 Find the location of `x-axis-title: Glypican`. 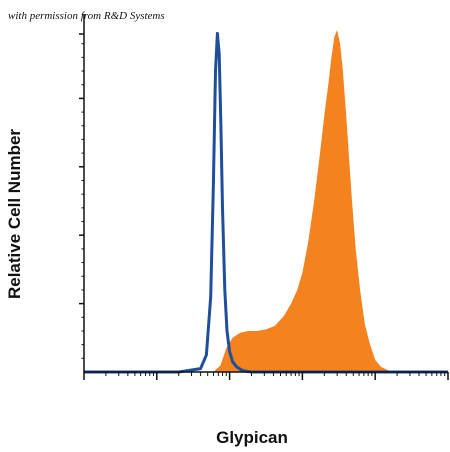

x-axis-title: Glypican is located at coordinates (252, 437).